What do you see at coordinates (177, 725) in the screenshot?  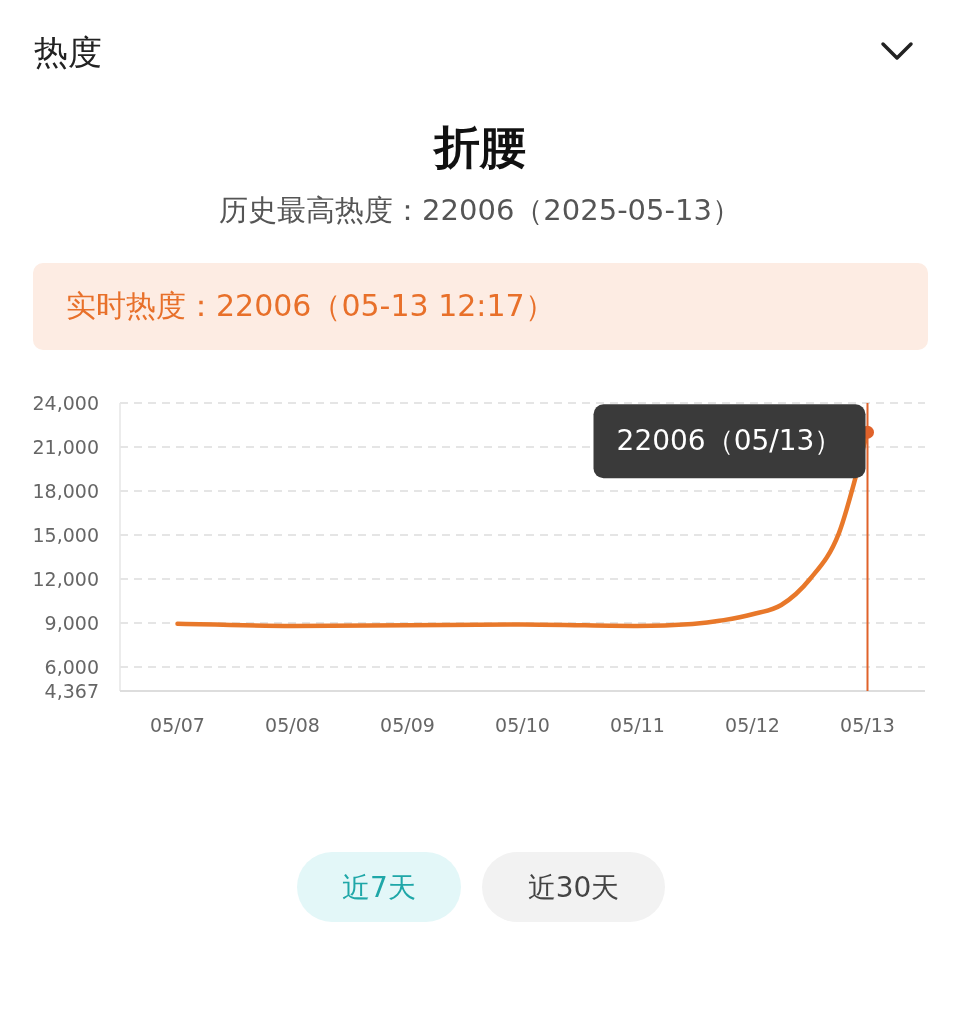 I see `x-tick-label: 05/07` at bounding box center [177, 725].